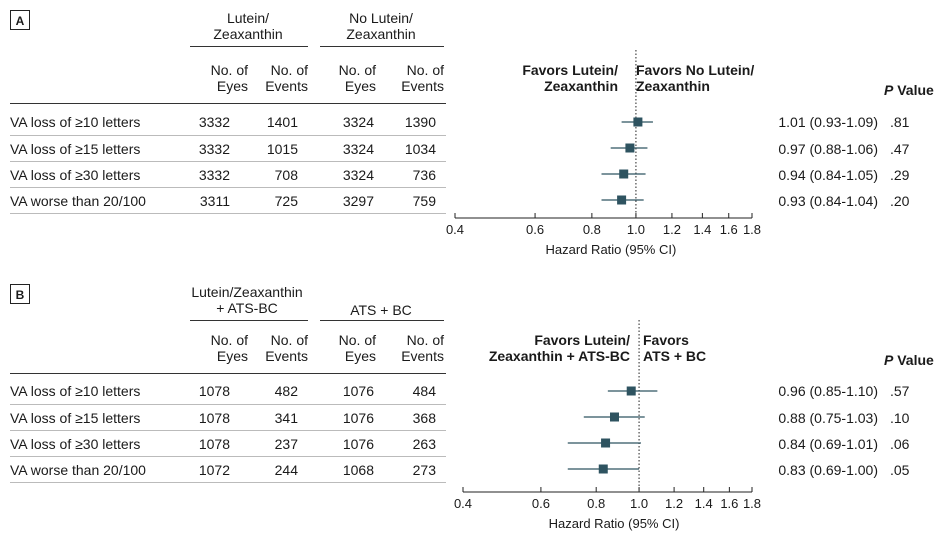  Describe the element at coordinates (828, 122) in the screenshot. I see `row-ci-text: 1.01 (0.93-1.09)` at that location.